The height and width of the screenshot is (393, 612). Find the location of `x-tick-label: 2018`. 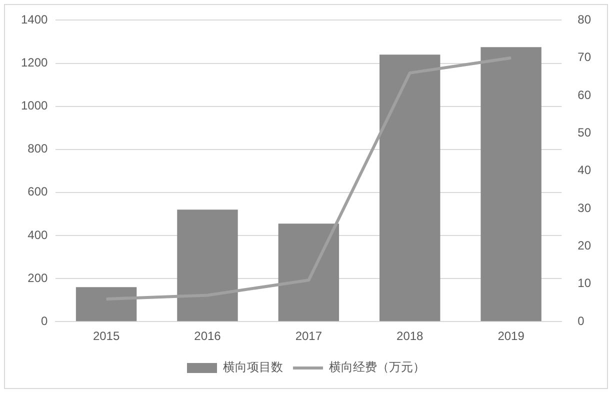

x-tick-label: 2018 is located at coordinates (410, 336).